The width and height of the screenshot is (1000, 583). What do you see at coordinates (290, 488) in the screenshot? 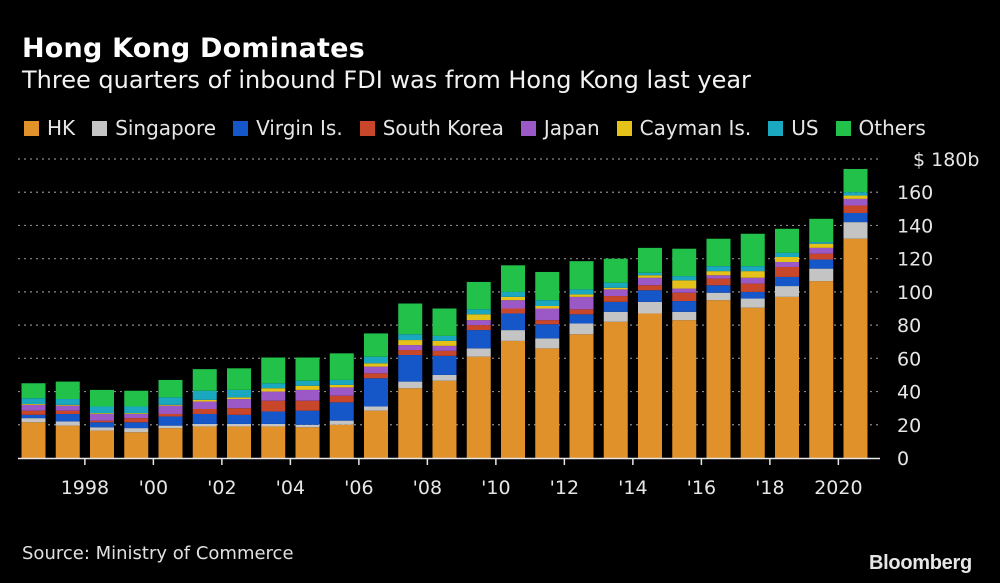
I see `x-tick-label: '04` at bounding box center [290, 488].